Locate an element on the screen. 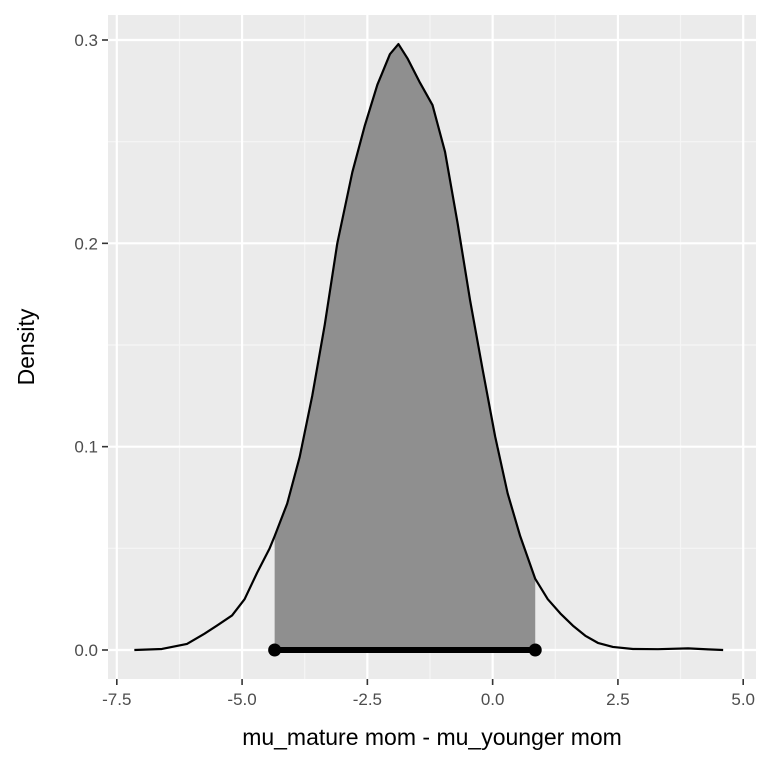 The height and width of the screenshot is (768, 768). x-tick-label: 5.0 is located at coordinates (743, 699).